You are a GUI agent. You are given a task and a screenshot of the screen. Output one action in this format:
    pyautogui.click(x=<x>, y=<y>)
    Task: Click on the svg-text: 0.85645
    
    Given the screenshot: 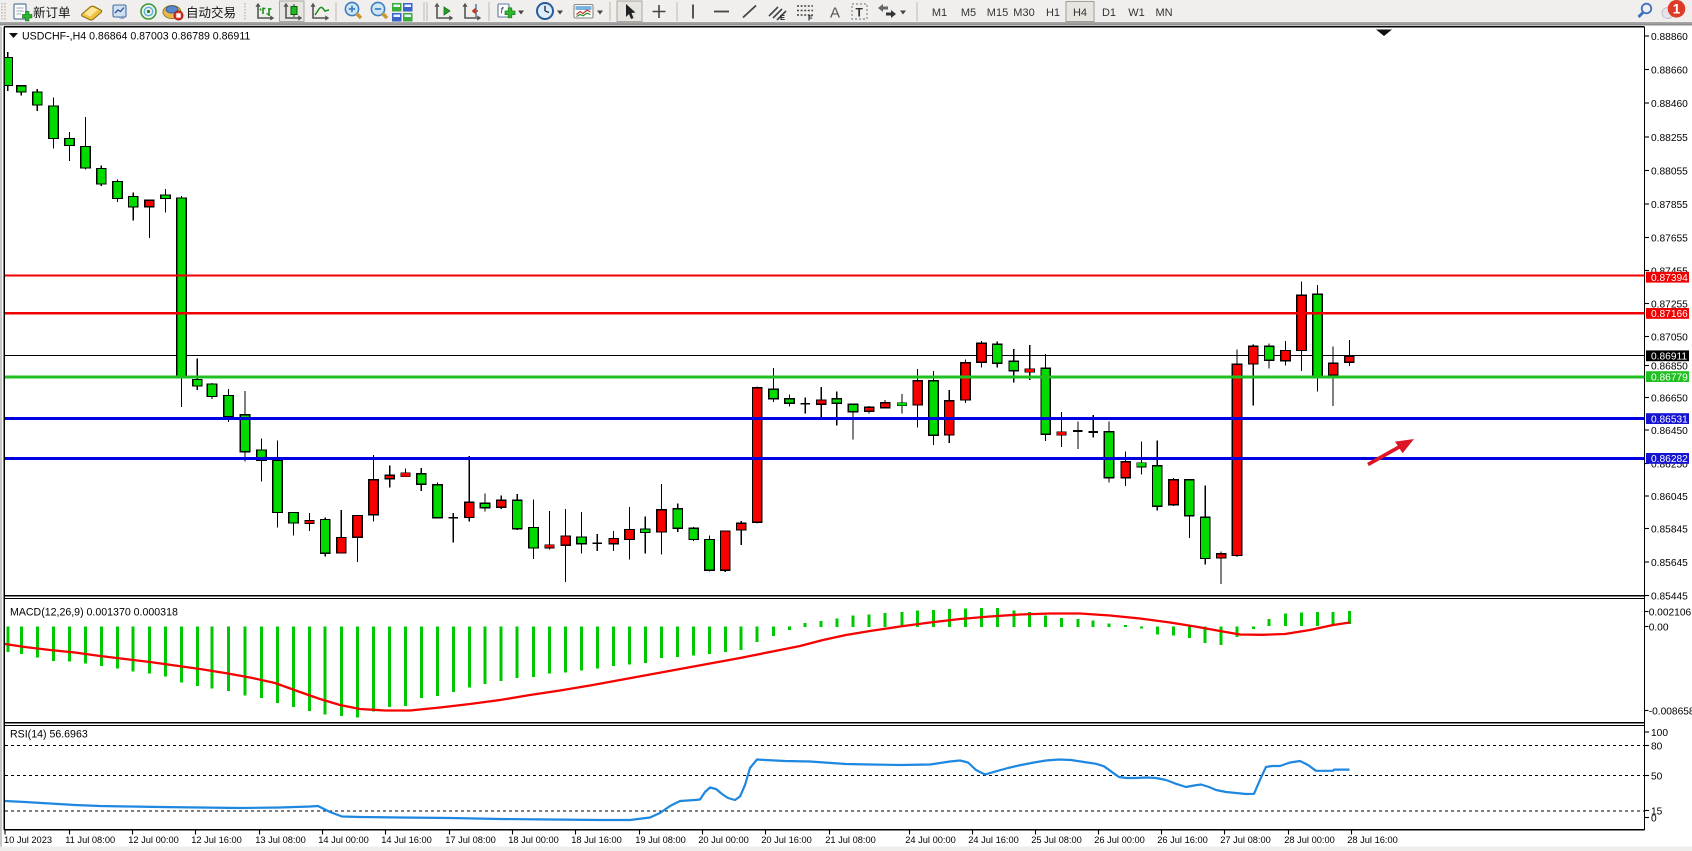 What is the action you would take?
    pyautogui.click(x=1669, y=563)
    